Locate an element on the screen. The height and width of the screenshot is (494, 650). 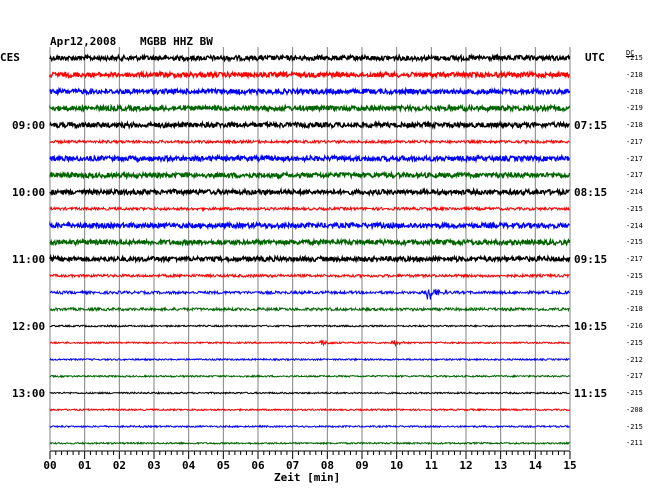
left-time-label: 09:00 is located at coordinates (29, 125).